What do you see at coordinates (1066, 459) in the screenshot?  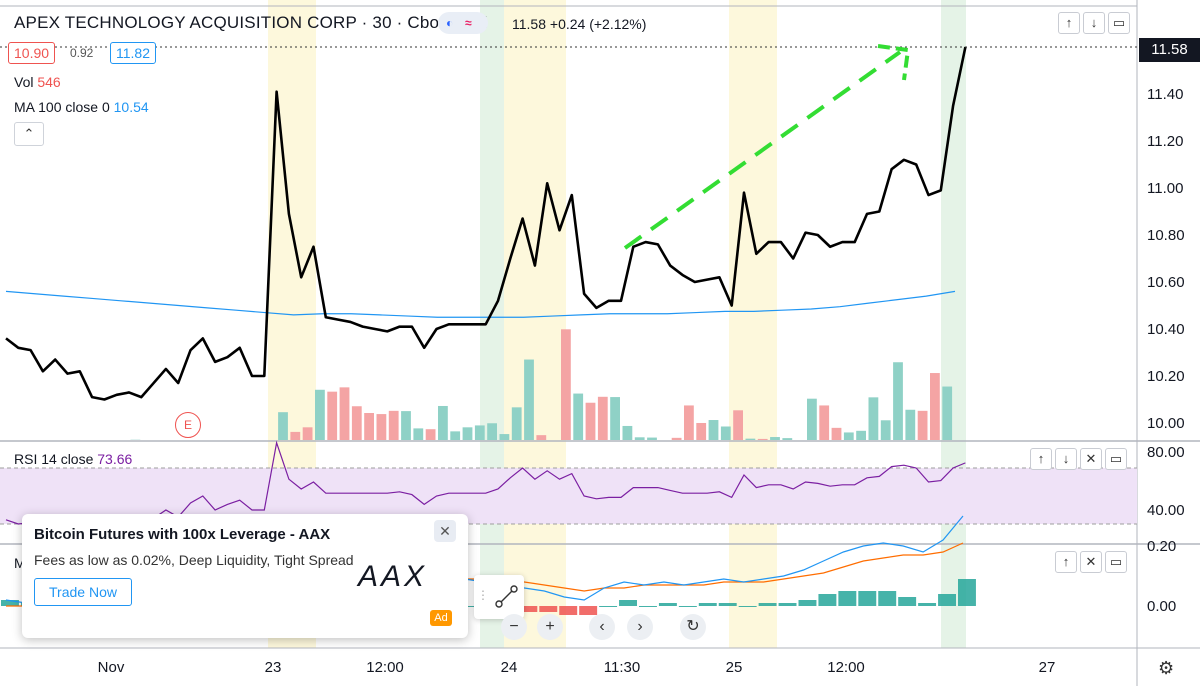 I see `rsi-down-button: ↓` at bounding box center [1066, 459].